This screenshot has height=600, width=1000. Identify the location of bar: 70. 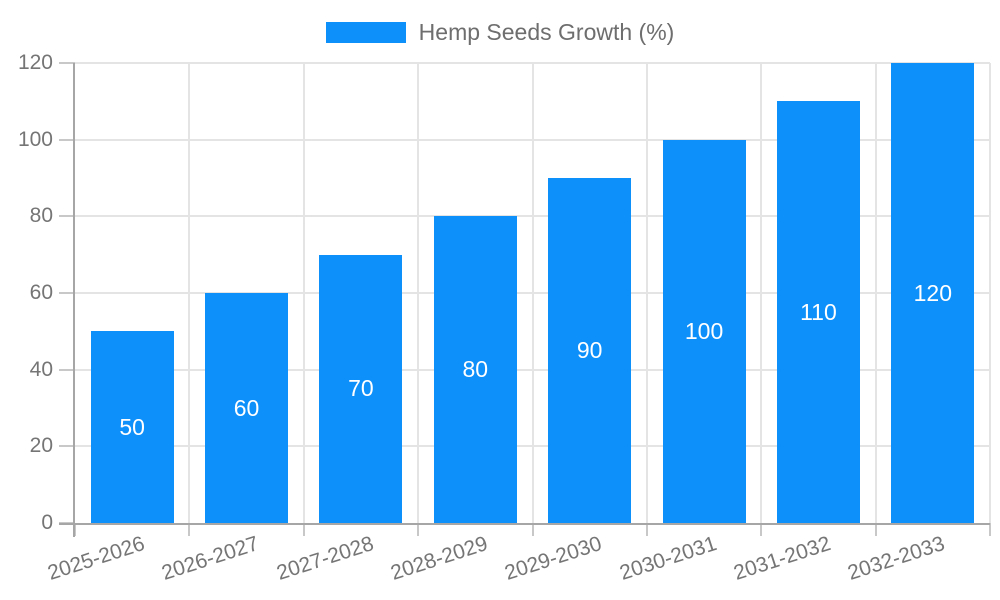
(361, 388).